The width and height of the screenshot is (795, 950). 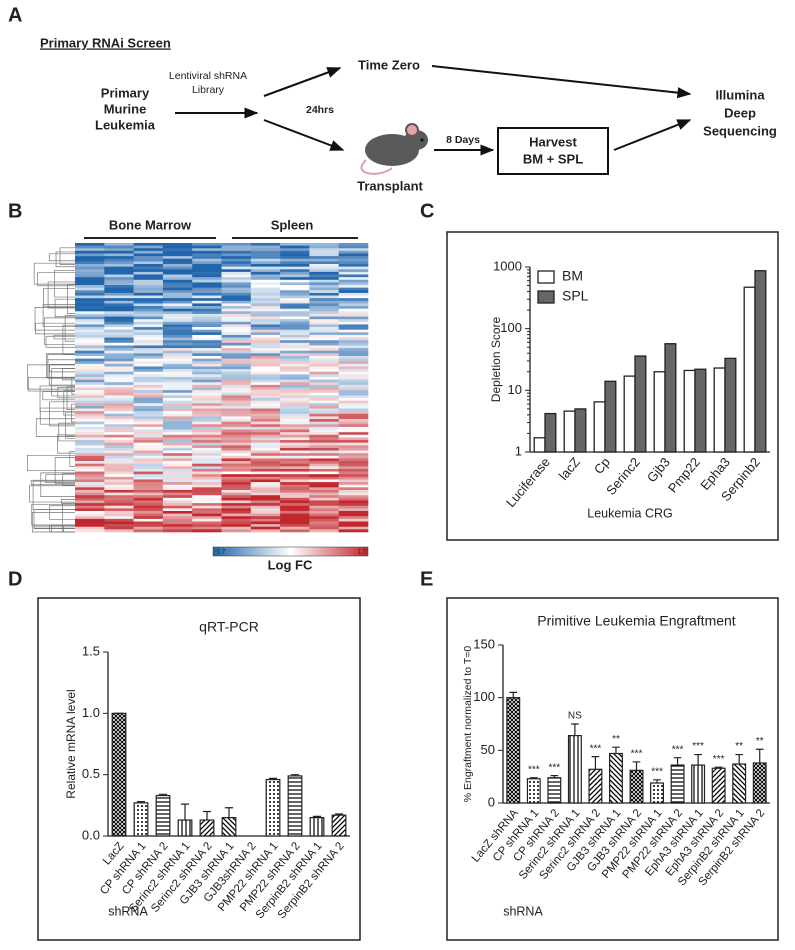 What do you see at coordinates (468, 724) in the screenshot?
I see `y-axis-label: % Engraftment normalized to T=0` at bounding box center [468, 724].